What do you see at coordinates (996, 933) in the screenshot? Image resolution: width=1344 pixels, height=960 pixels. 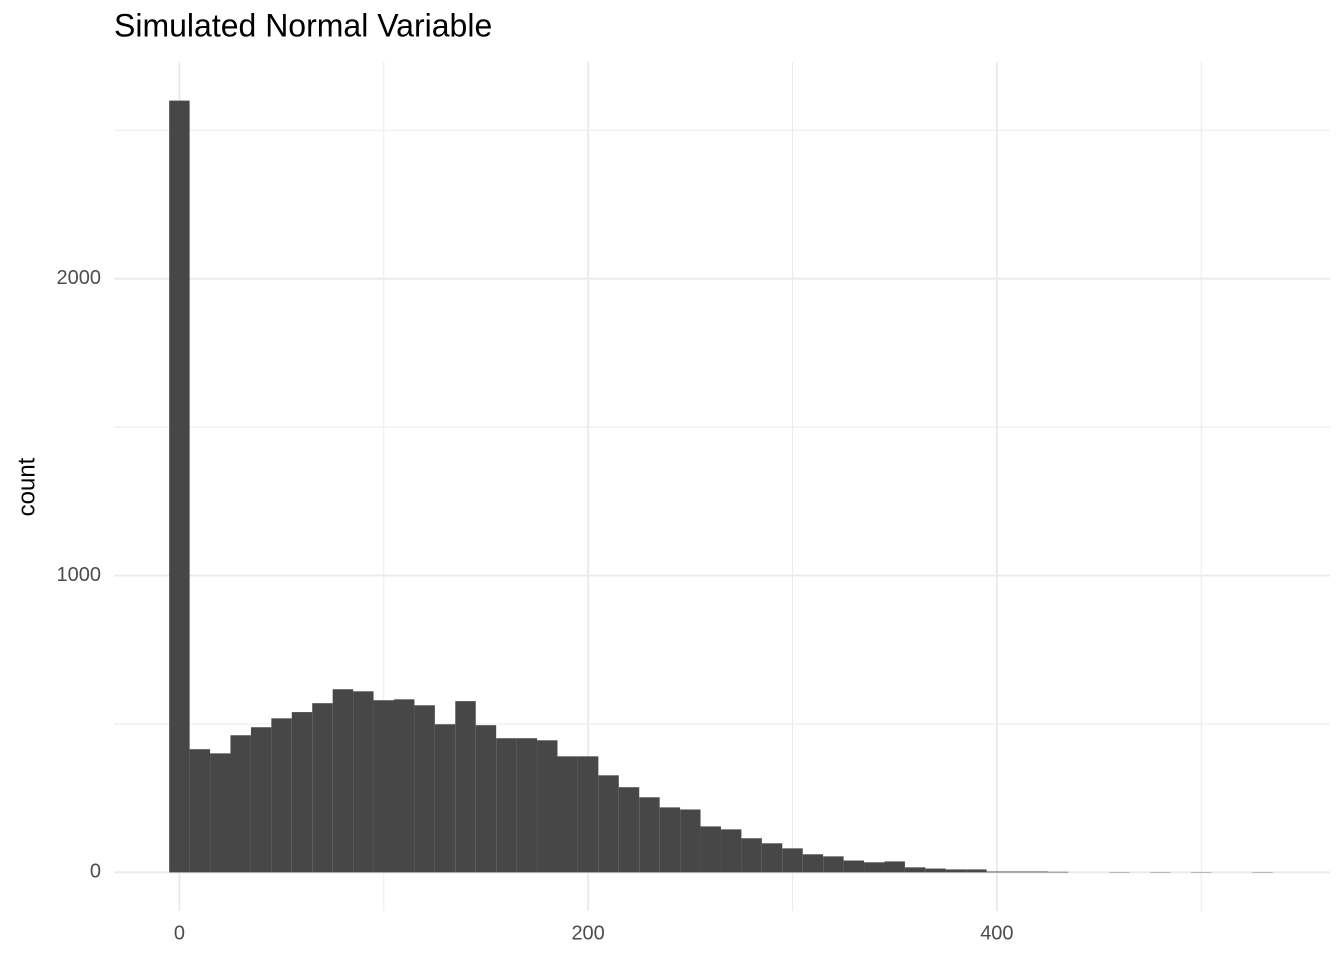 I see `x-tick-label: 400` at bounding box center [996, 933].